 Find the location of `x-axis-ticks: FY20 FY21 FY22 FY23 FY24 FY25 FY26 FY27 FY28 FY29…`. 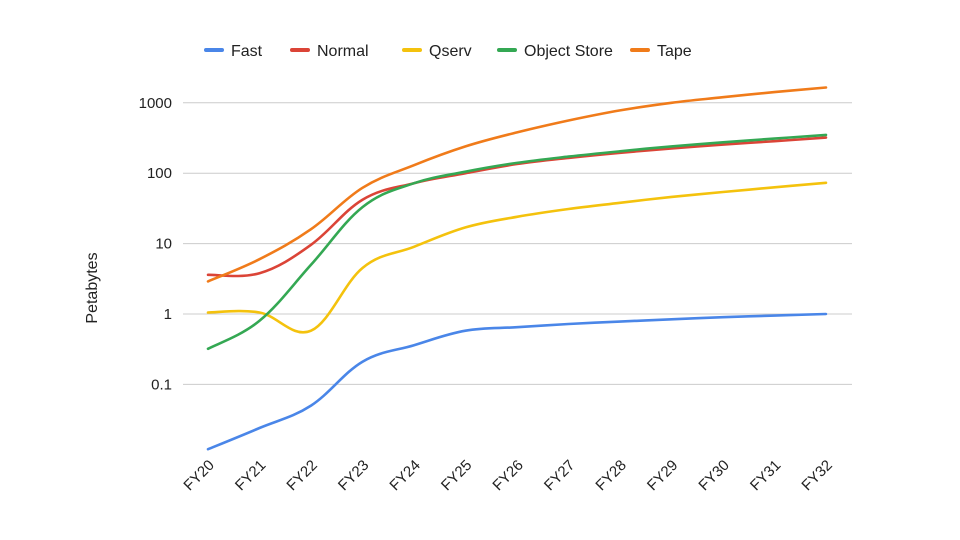

x-axis-ticks: FY20 FY21 FY22 FY23 FY24 FY25 FY26 FY27 FY28 FY29… is located at coordinates (507, 475).